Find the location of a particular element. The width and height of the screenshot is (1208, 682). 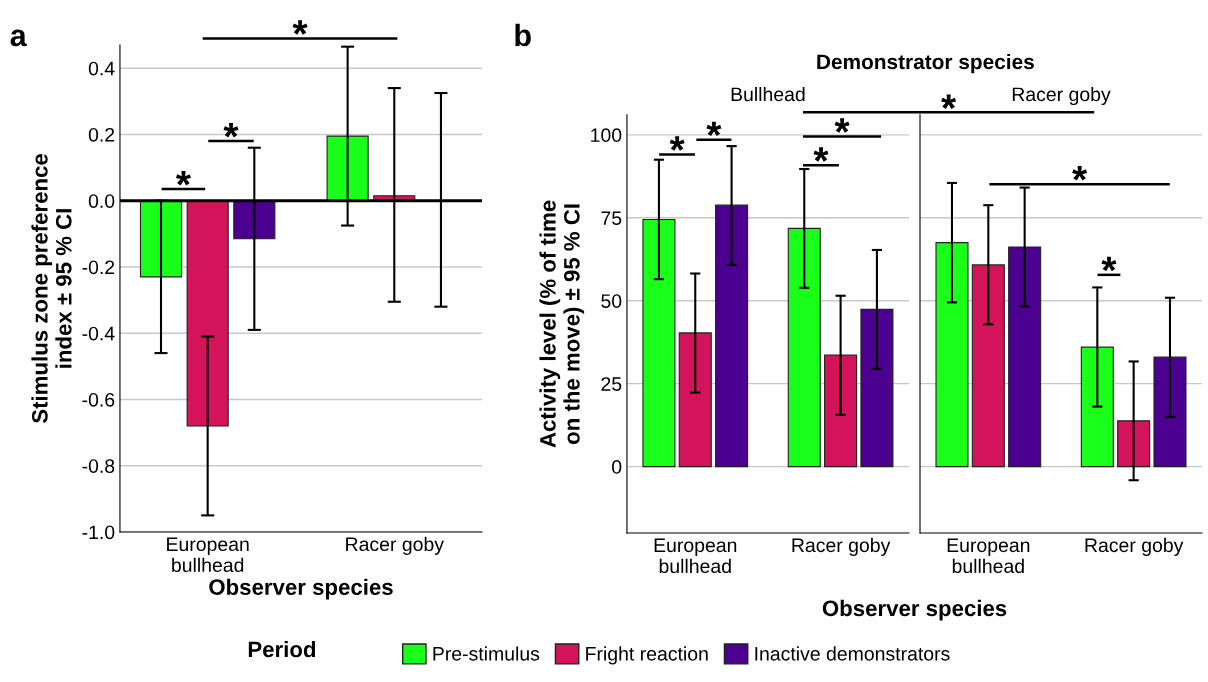

legend-title: Period is located at coordinates (282, 649).